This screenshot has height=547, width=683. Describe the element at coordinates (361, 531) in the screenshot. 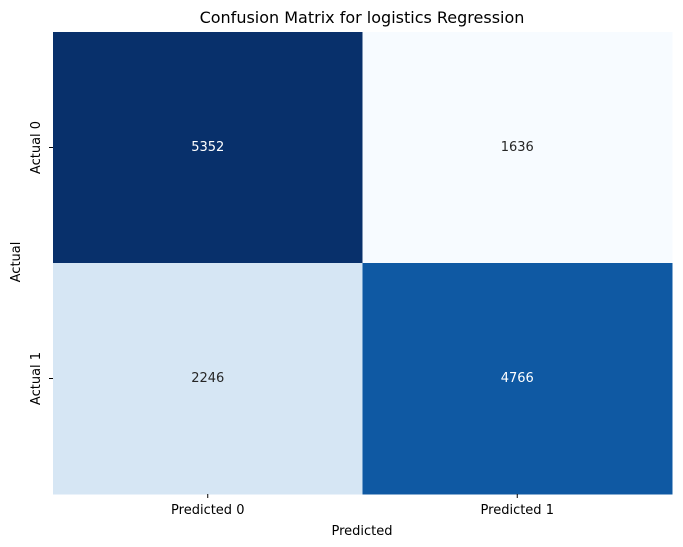

I see `x-axis-label: Predicted` at that location.